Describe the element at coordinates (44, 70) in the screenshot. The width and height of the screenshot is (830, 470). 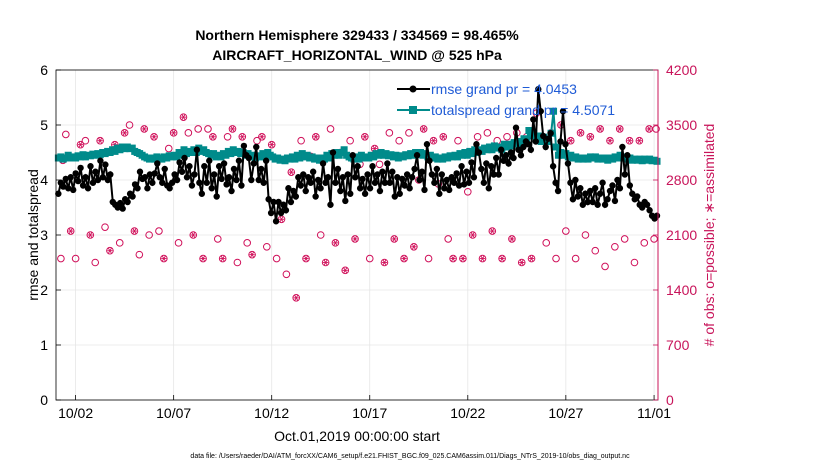
I see `left-tick-label: 6` at that location.